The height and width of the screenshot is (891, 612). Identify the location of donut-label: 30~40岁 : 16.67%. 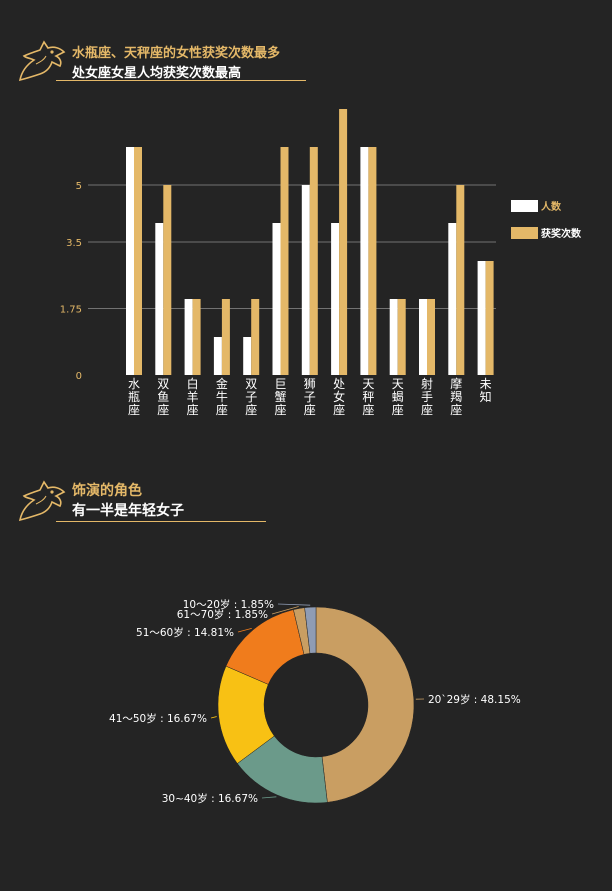
(210, 798).